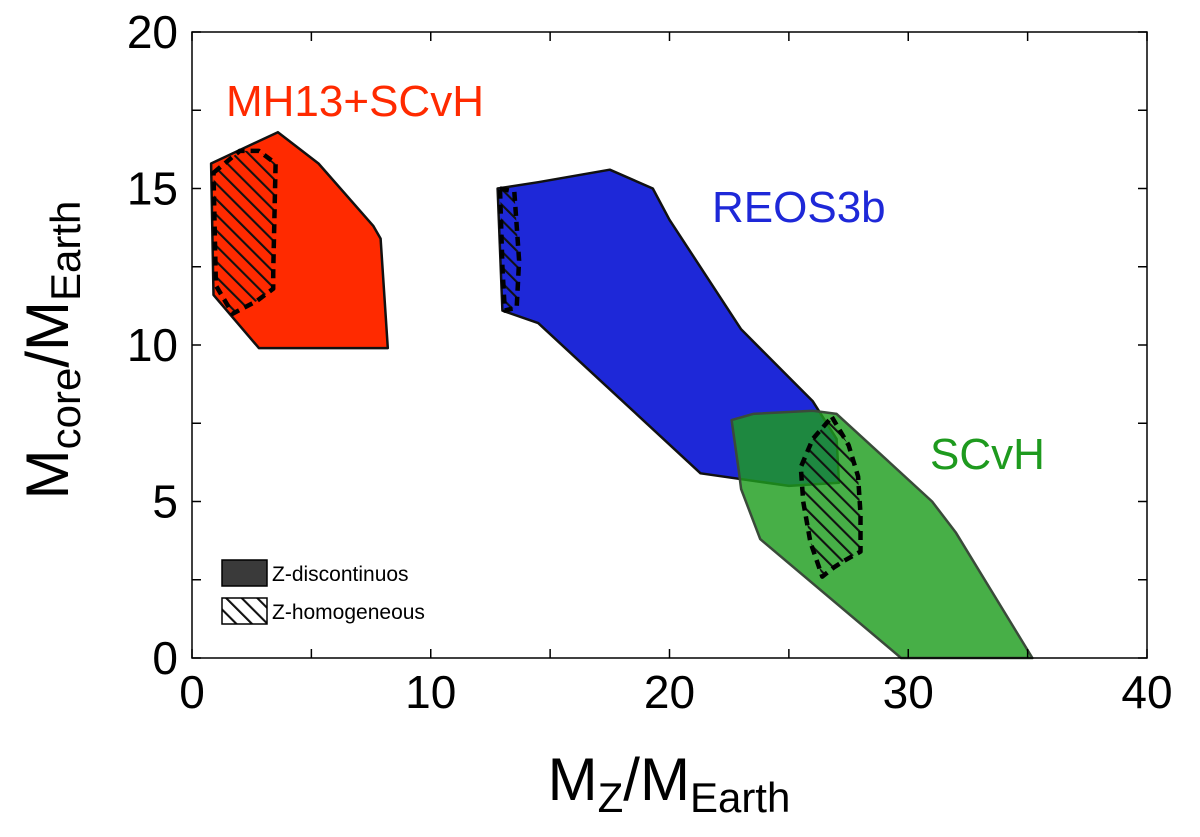 The height and width of the screenshot is (837, 1200). What do you see at coordinates (573, 779) in the screenshot?
I see `x-axis-label-main: M` at bounding box center [573, 779].